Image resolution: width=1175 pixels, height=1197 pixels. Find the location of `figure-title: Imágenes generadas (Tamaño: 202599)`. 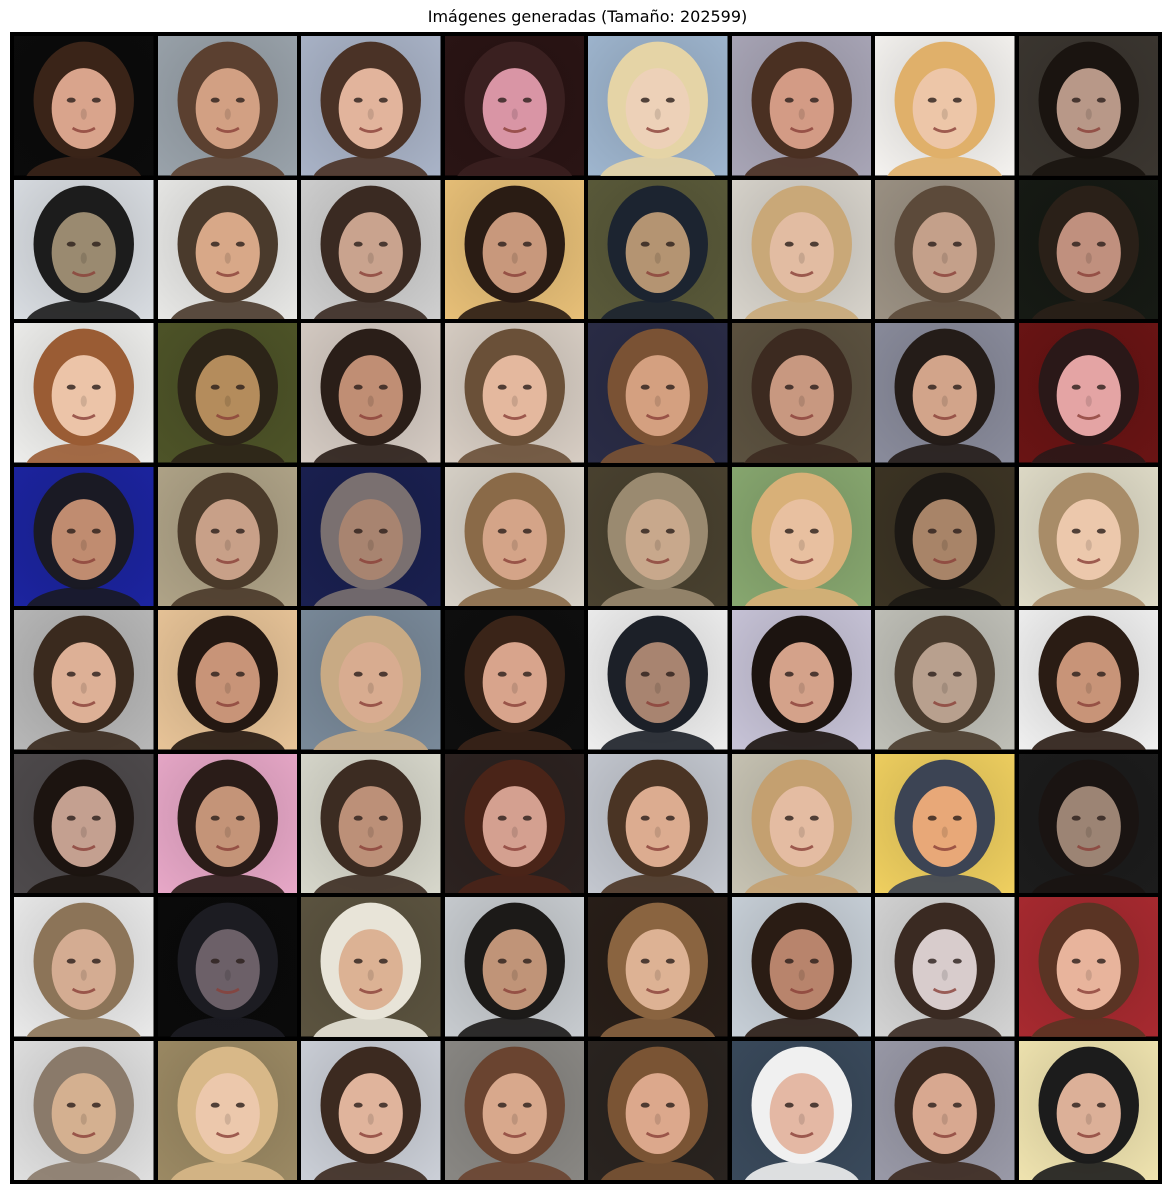

figure-title: Imágenes generadas (Tamaño: 202599) is located at coordinates (587, 16).